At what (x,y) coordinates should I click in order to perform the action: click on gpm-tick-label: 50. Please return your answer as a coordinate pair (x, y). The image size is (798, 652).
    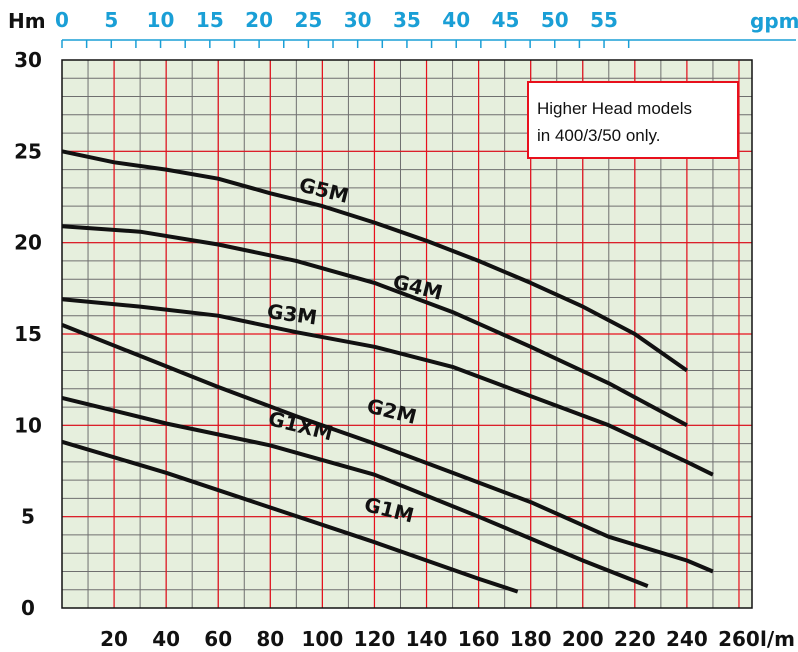
    Looking at the image, I should click on (555, 20).